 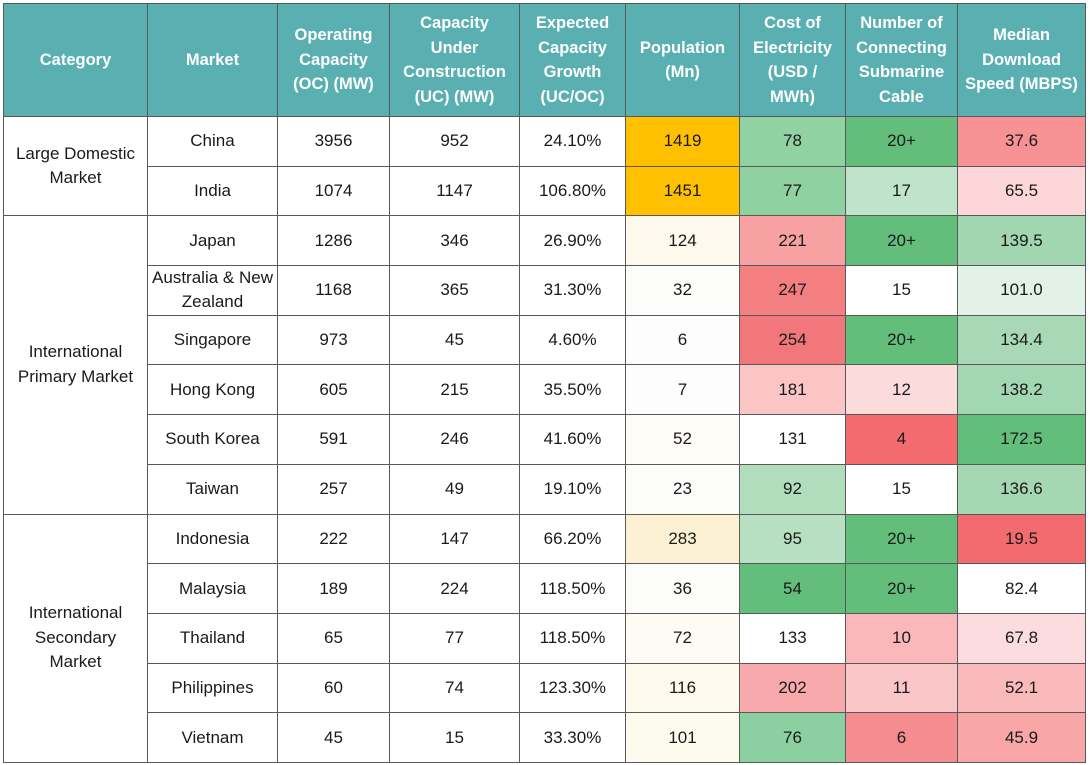 I want to click on cost-cell: 181, so click(x=792, y=390).